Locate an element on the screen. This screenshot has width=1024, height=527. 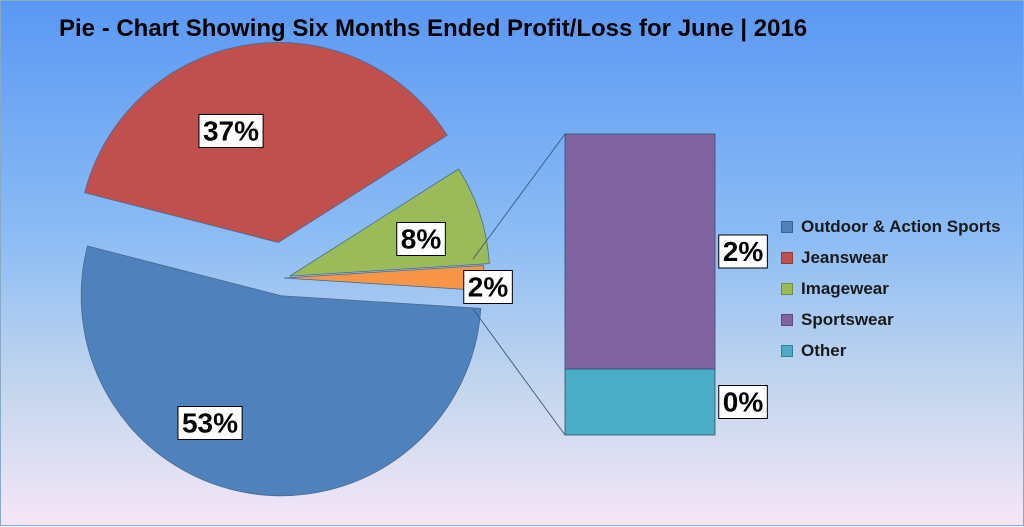
data-label-imagewear: 8% is located at coordinates (421, 239).